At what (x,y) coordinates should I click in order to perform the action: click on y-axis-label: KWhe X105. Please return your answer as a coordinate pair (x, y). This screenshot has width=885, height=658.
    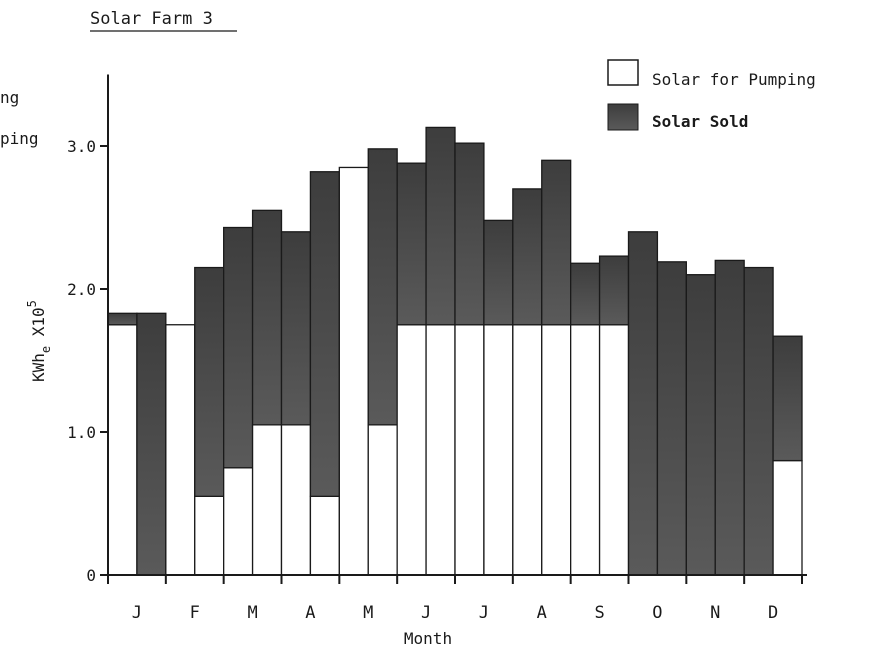
    Looking at the image, I should click on (39, 341).